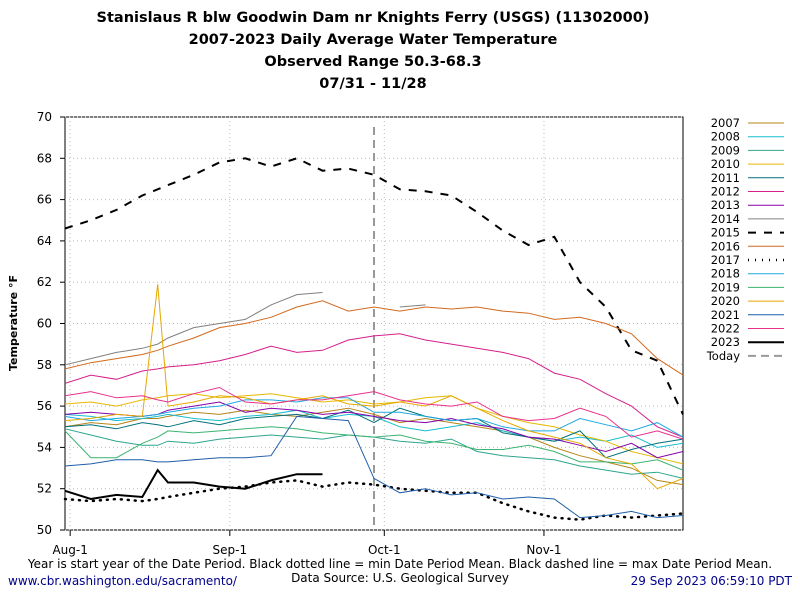 The height and width of the screenshot is (604, 800). I want to click on legend-label: 2022, so click(725, 329).